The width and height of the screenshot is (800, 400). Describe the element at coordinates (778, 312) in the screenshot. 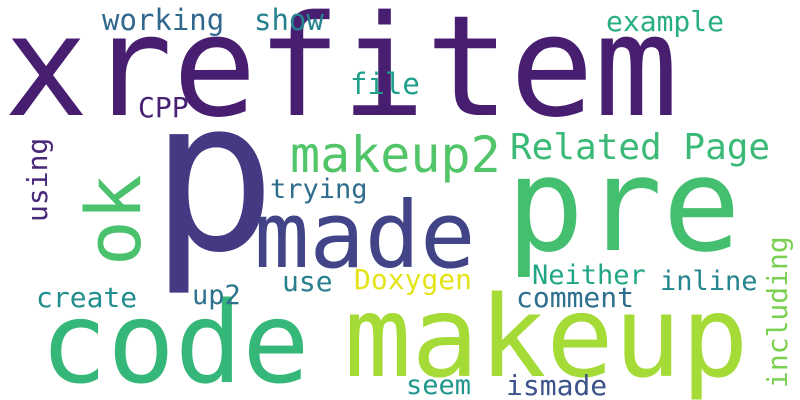

I see `word-including: including` at that location.